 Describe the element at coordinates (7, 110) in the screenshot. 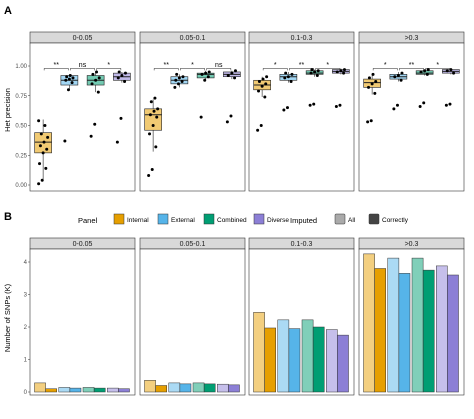

I see `panel-a-ylabel: Het precision` at that location.